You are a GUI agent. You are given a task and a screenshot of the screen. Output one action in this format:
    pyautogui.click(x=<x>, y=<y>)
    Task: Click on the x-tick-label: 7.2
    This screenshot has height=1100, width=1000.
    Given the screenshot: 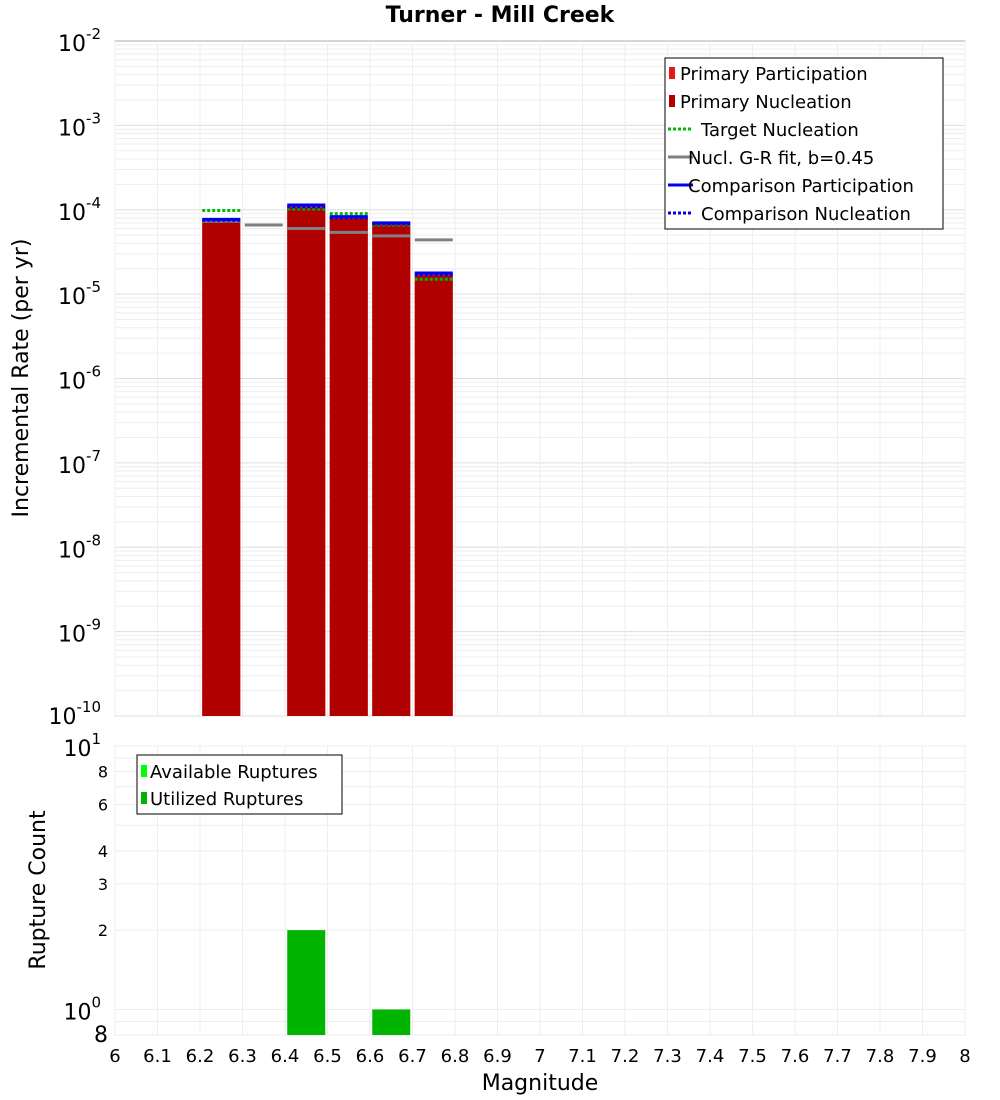 What is the action you would take?
    pyautogui.click(x=625, y=1056)
    